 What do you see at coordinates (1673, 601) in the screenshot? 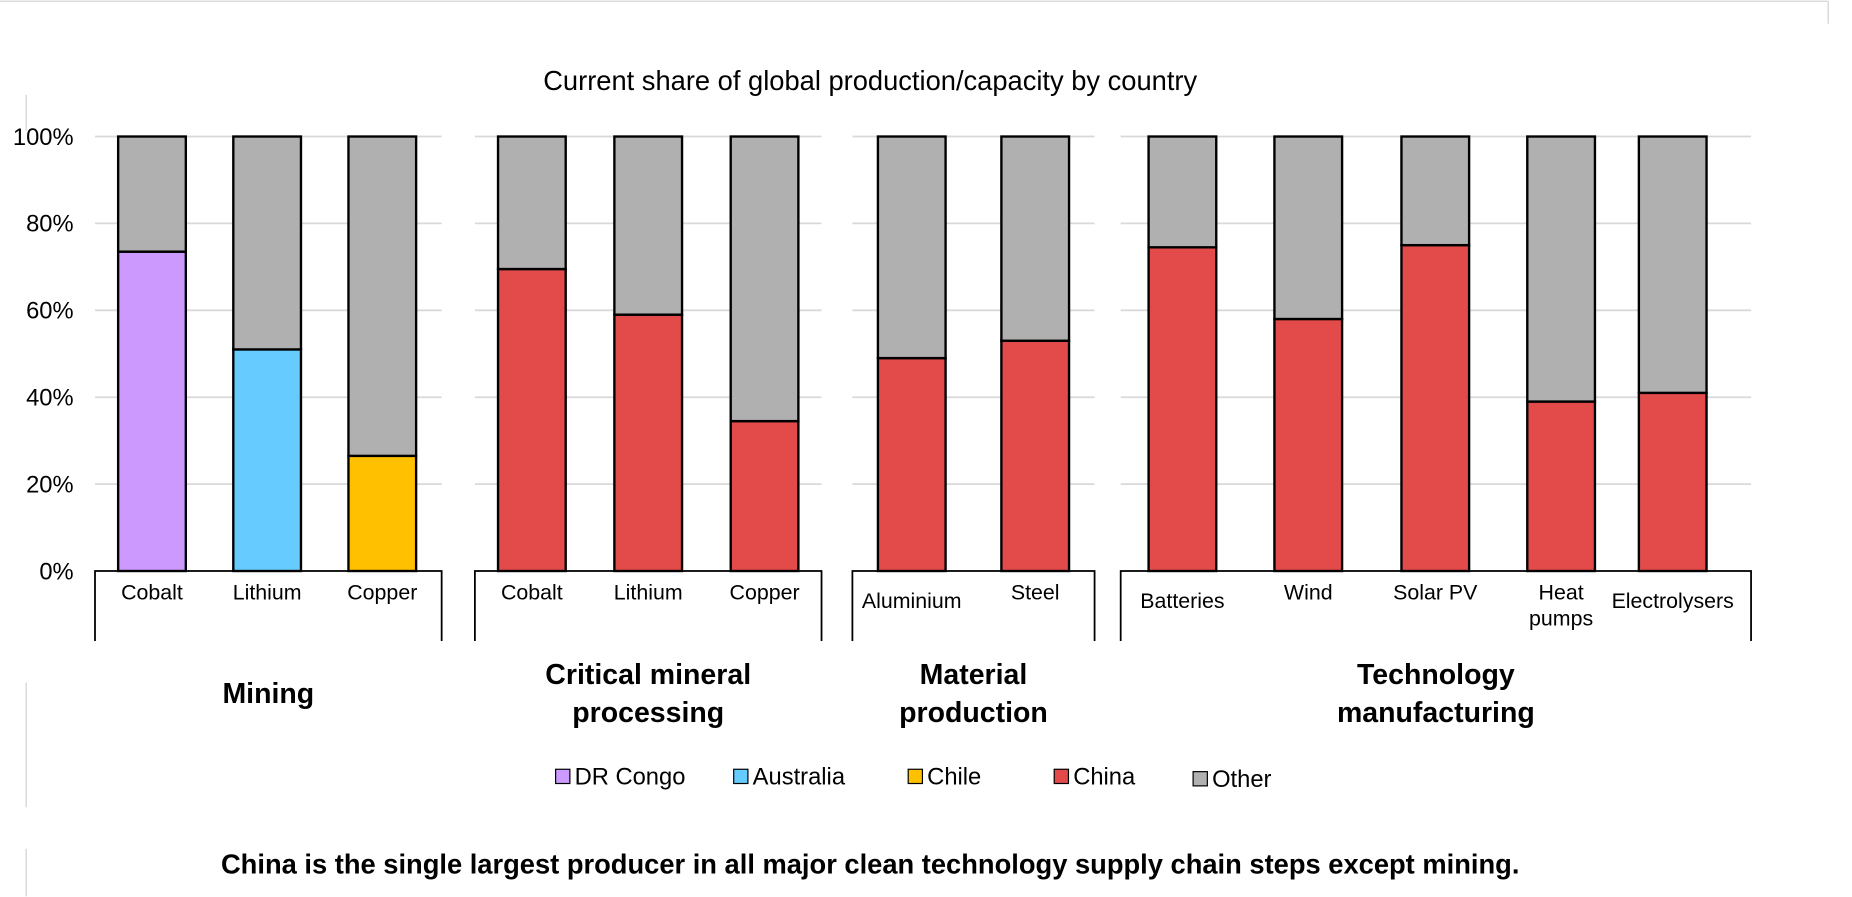
I see `x-tick-label: Electrolysers` at bounding box center [1673, 601].